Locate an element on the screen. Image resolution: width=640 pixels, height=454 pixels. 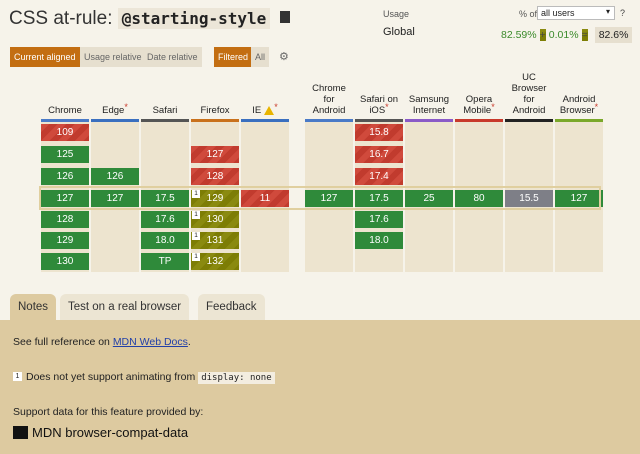
mdn-web-docs-link: MDN Web Docs is located at coordinates (150, 342).